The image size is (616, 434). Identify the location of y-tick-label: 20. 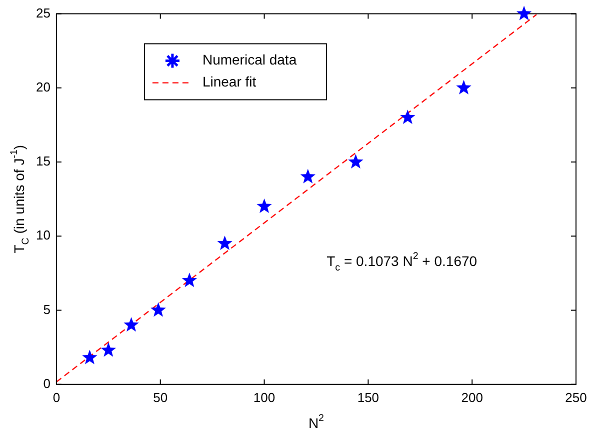
(43, 87).